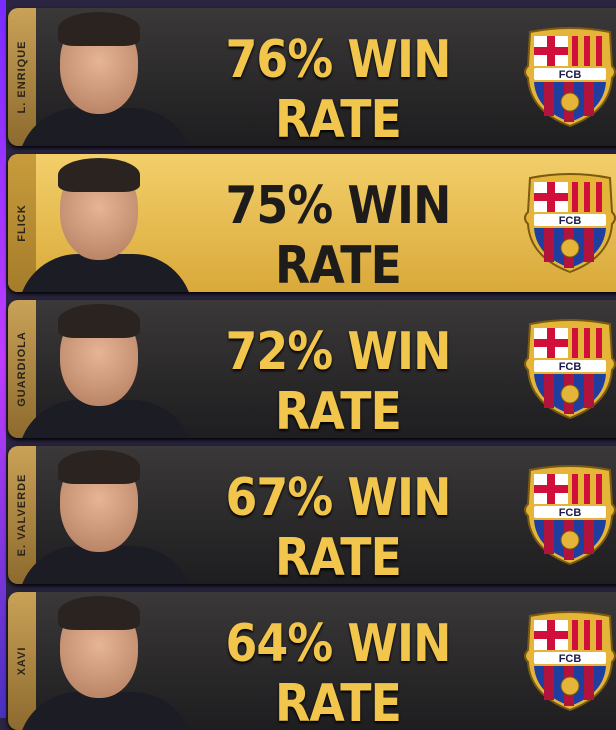 This screenshot has width=616, height=730. What do you see at coordinates (22, 369) in the screenshot?
I see `name-tag: GUARDIOLA` at bounding box center [22, 369].